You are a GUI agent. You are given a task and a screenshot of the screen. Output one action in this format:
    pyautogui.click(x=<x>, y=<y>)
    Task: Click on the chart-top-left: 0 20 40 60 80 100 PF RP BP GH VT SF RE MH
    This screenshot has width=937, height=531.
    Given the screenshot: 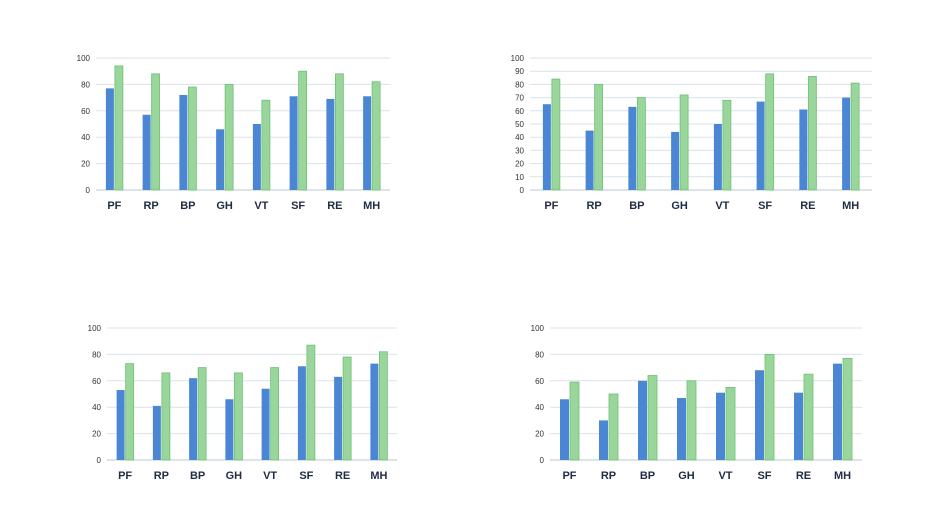 What is the action you would take?
    pyautogui.click(x=230, y=137)
    